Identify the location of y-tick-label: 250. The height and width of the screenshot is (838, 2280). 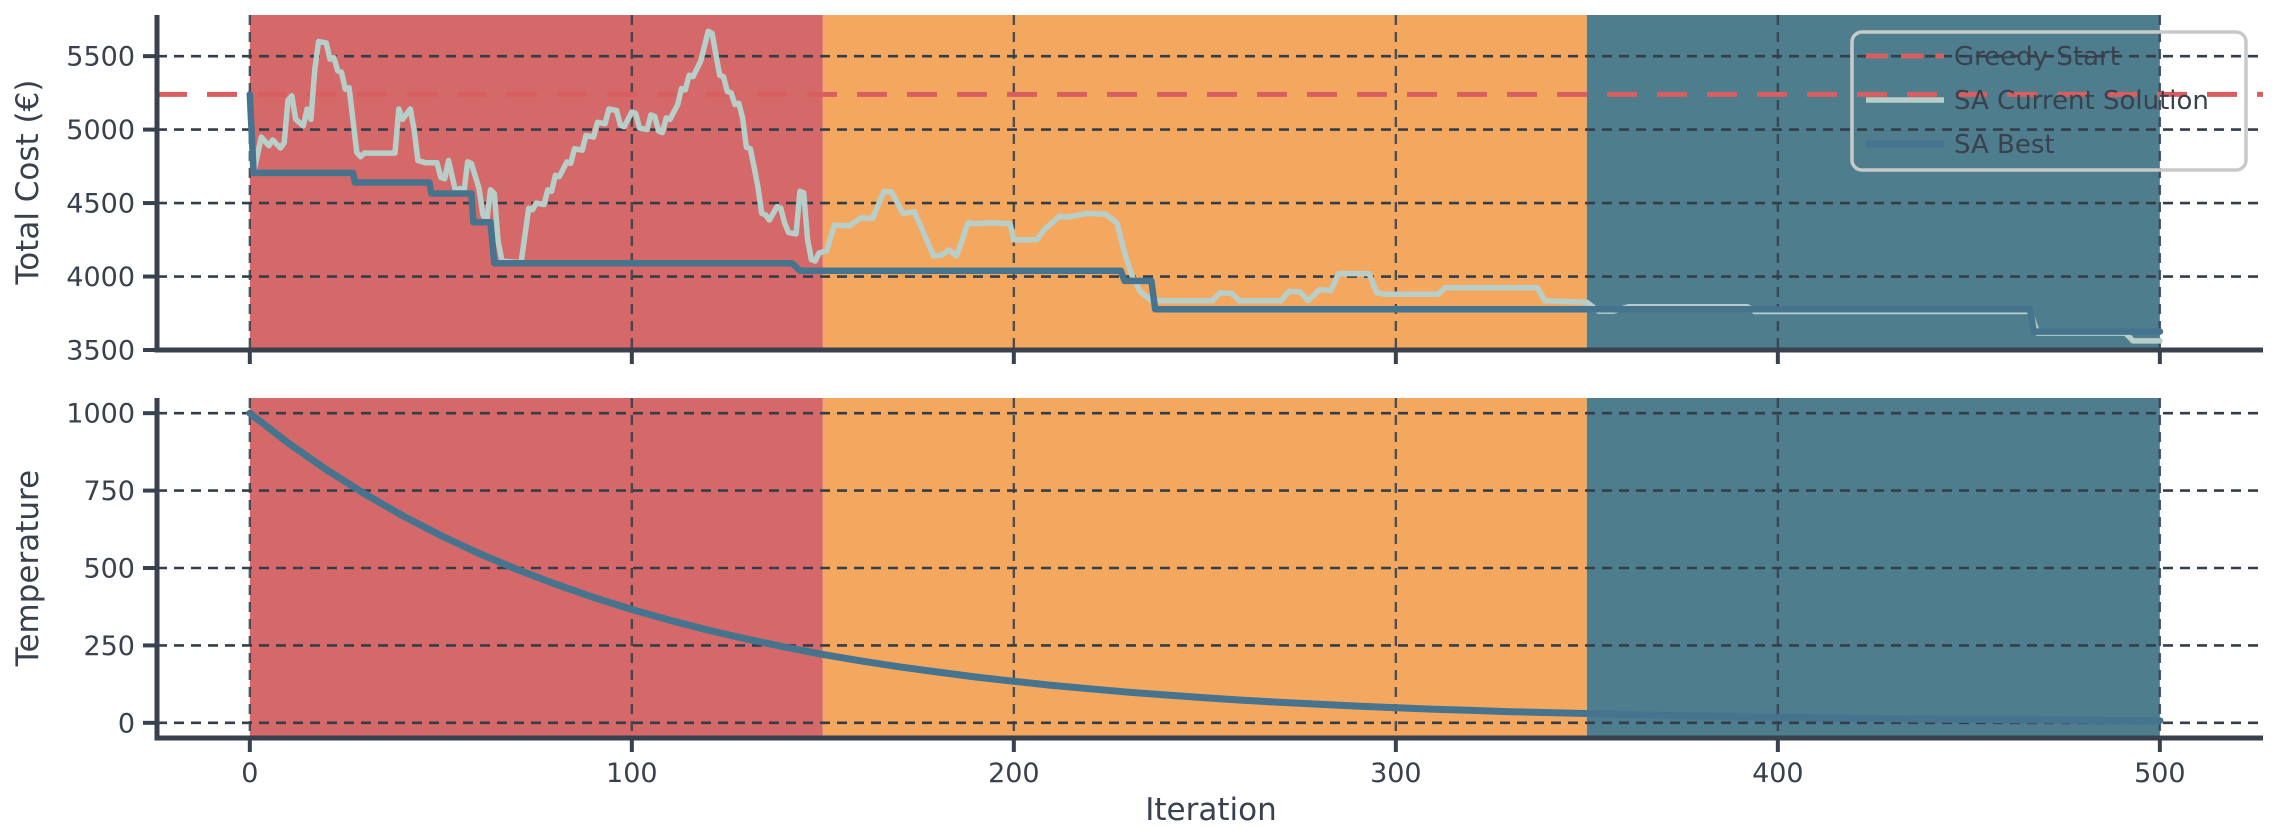
(109, 646).